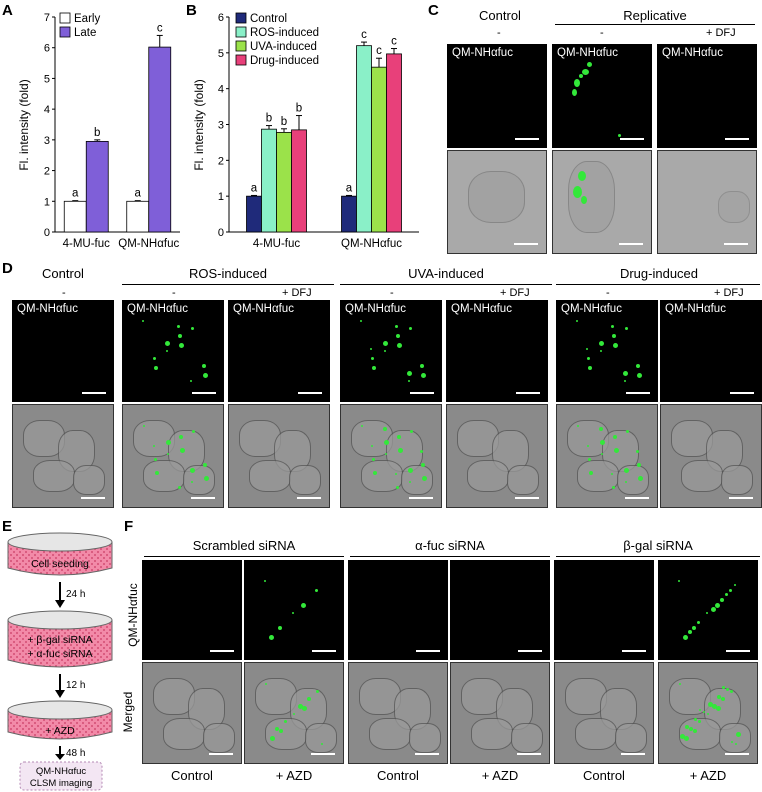 Image resolution: width=762 pixels, height=792 pixels. I want to click on f-cap-azd-2: + AZD, so click(500, 775).